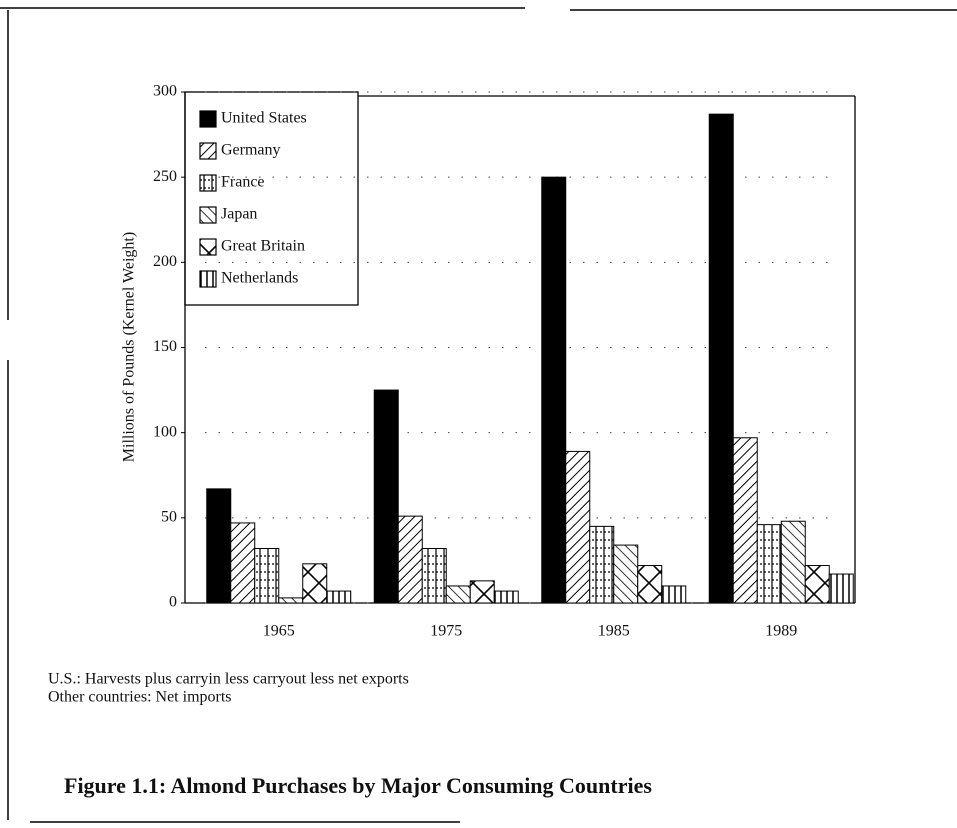 This screenshot has height=828, width=957. I want to click on y-tick-label: 0, so click(173, 602).